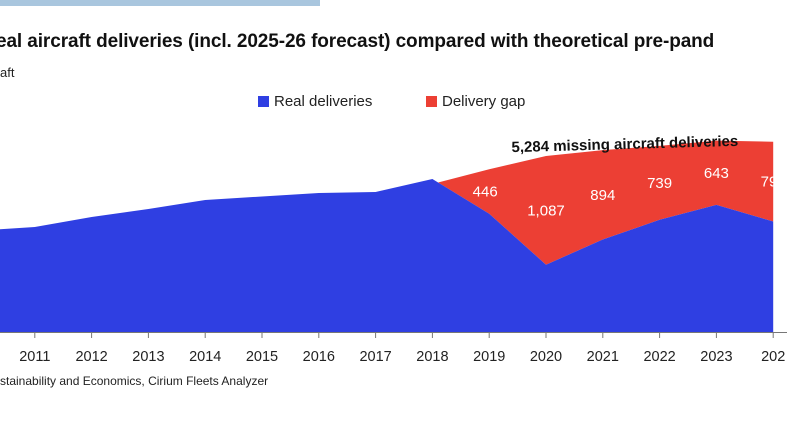 The image size is (787, 443). What do you see at coordinates (485, 192) in the screenshot?
I see `gap-value-label: 446` at bounding box center [485, 192].